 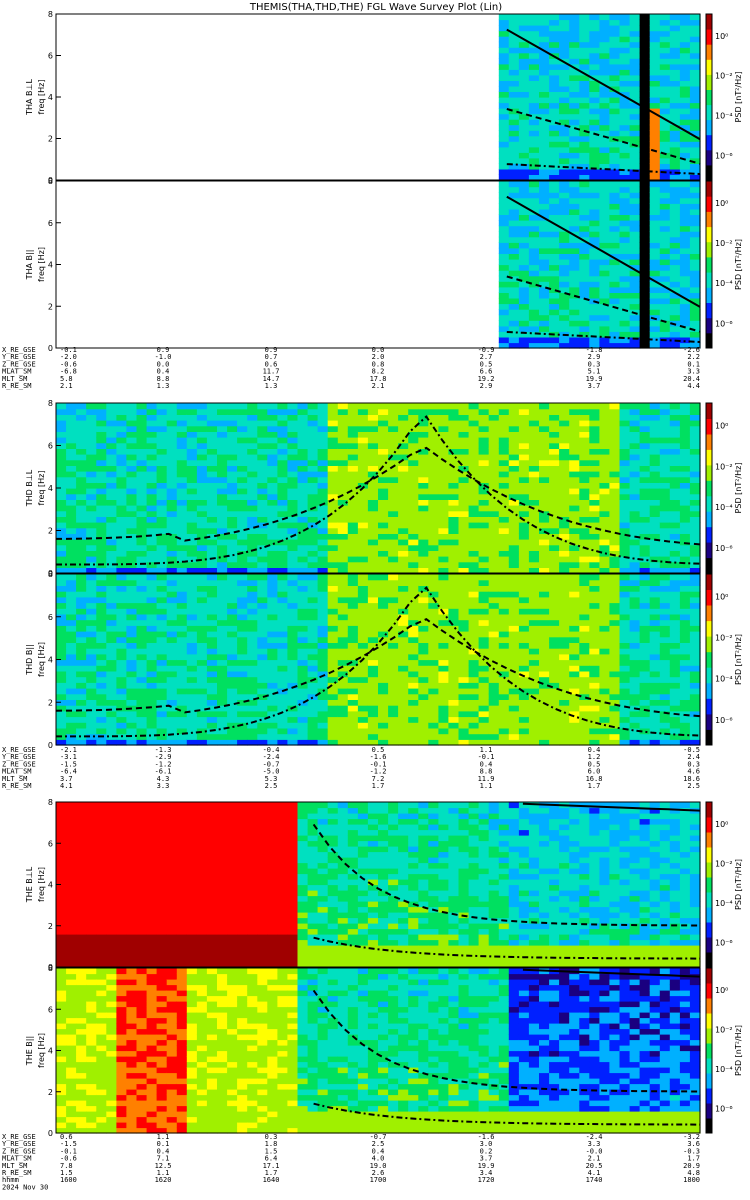 I want to click on y-tick-label: 0, so click(x=50, y=180).